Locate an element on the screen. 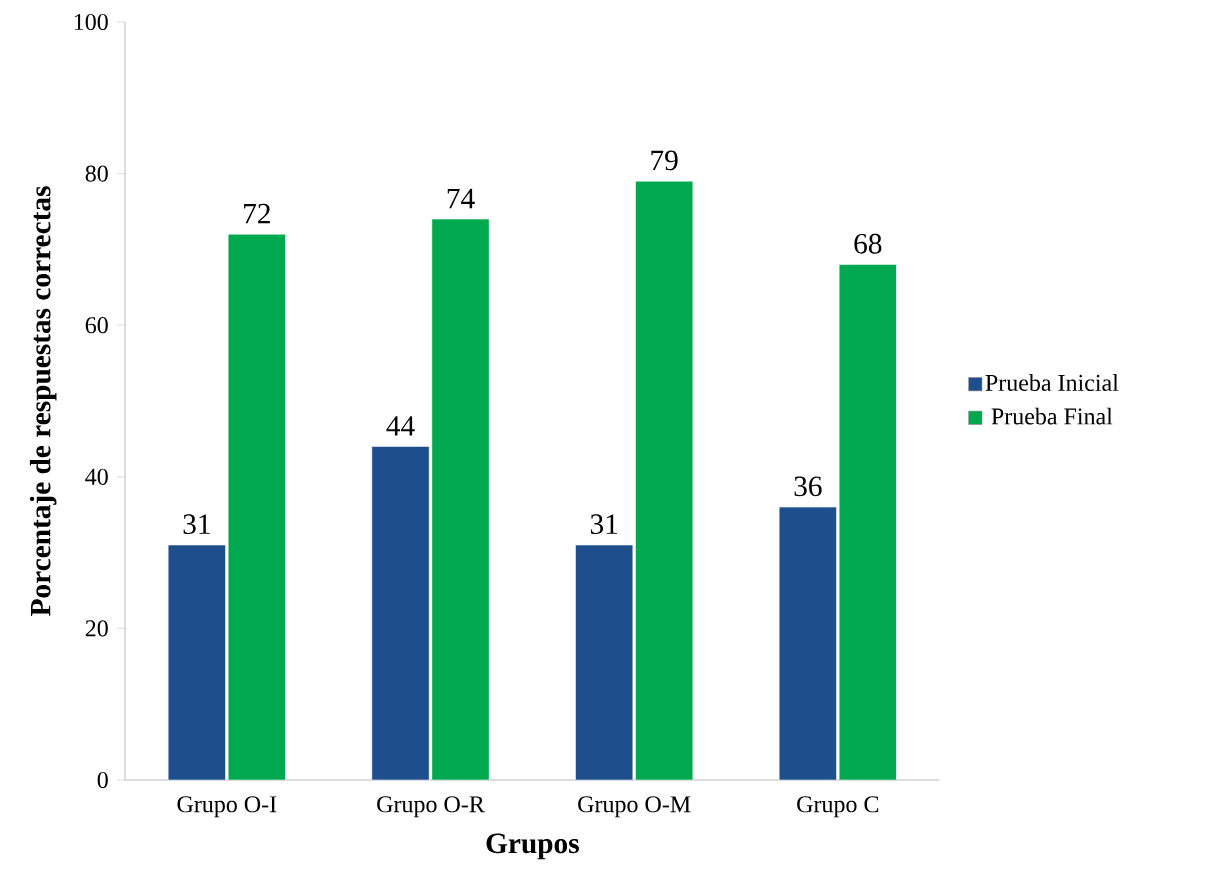 The image size is (1215, 886). y-tick-label: 40 is located at coordinates (96, 476).